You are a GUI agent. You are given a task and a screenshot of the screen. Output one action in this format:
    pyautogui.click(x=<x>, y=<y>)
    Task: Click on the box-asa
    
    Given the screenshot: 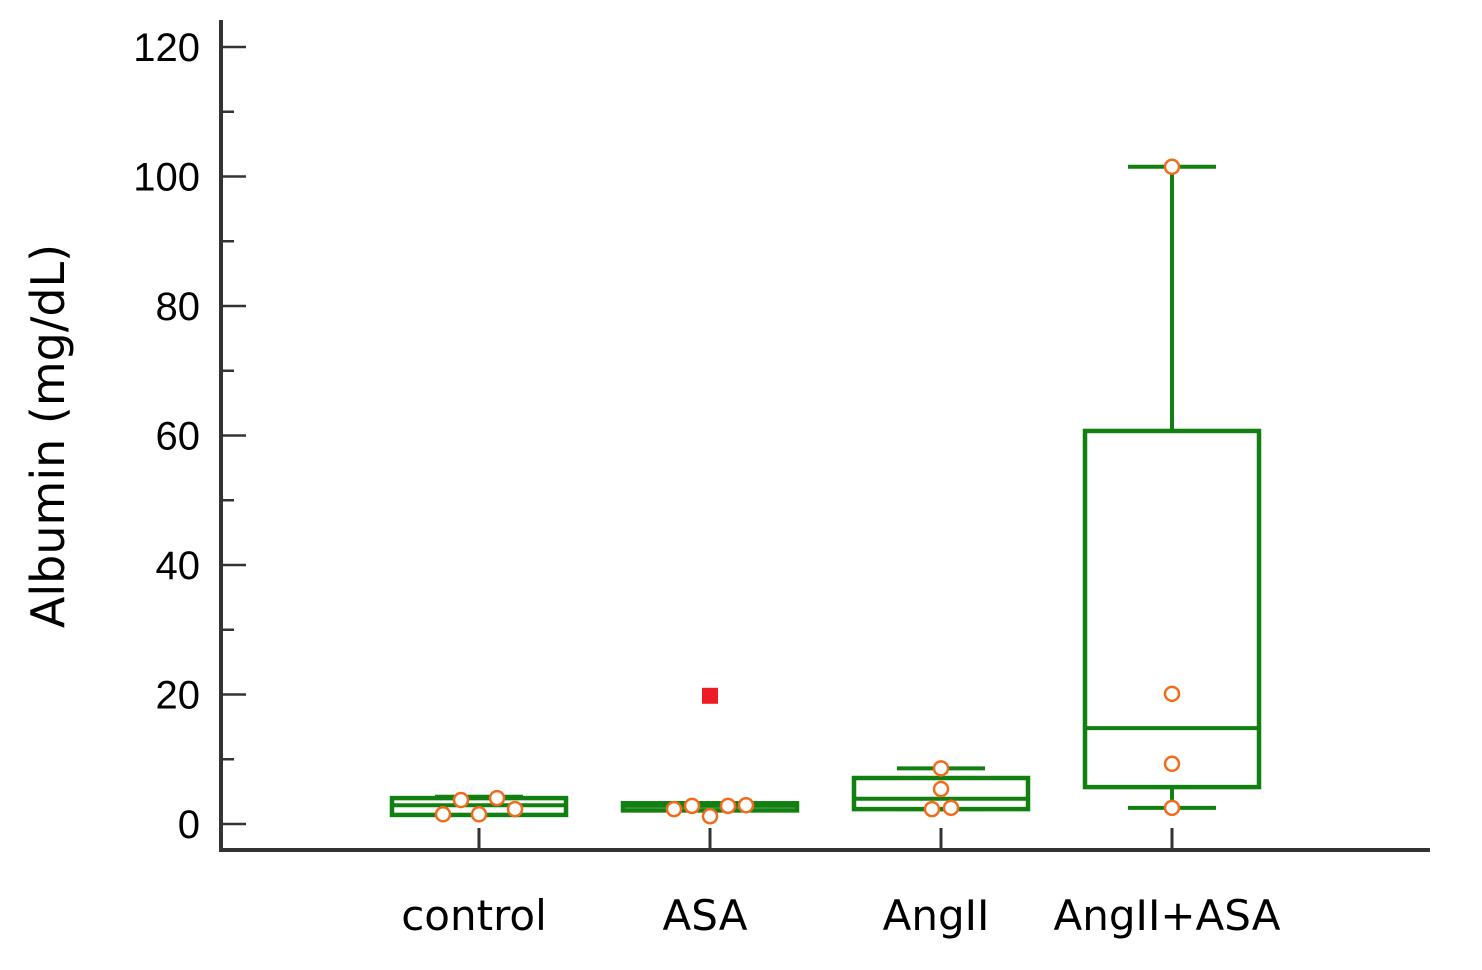 What is the action you would take?
    pyautogui.click(x=710, y=756)
    